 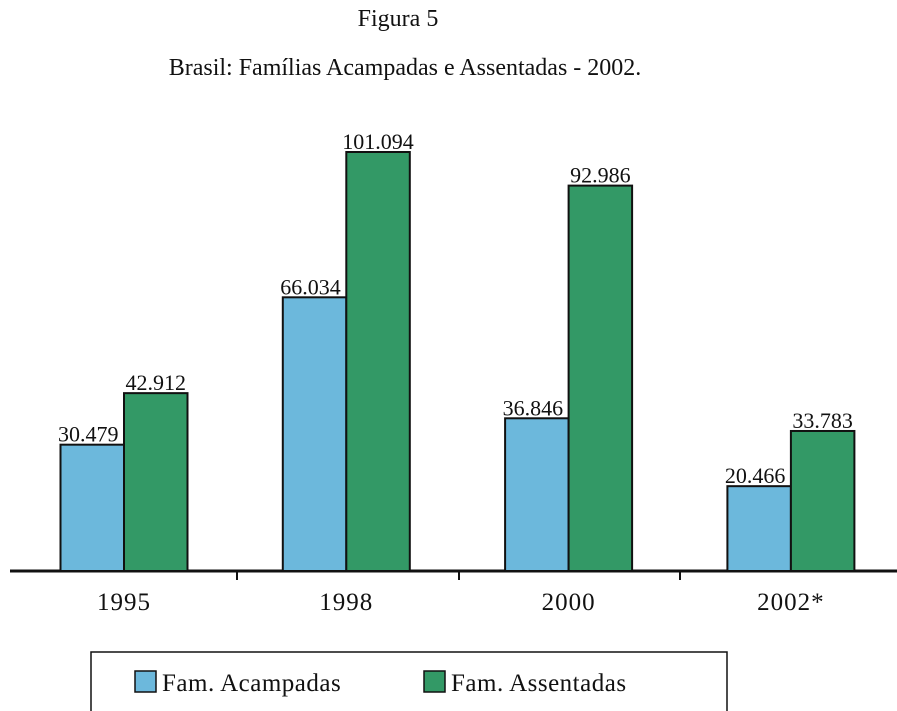 What do you see at coordinates (539, 683) in the screenshot?
I see `legend-label: Fam. Assentadas` at bounding box center [539, 683].